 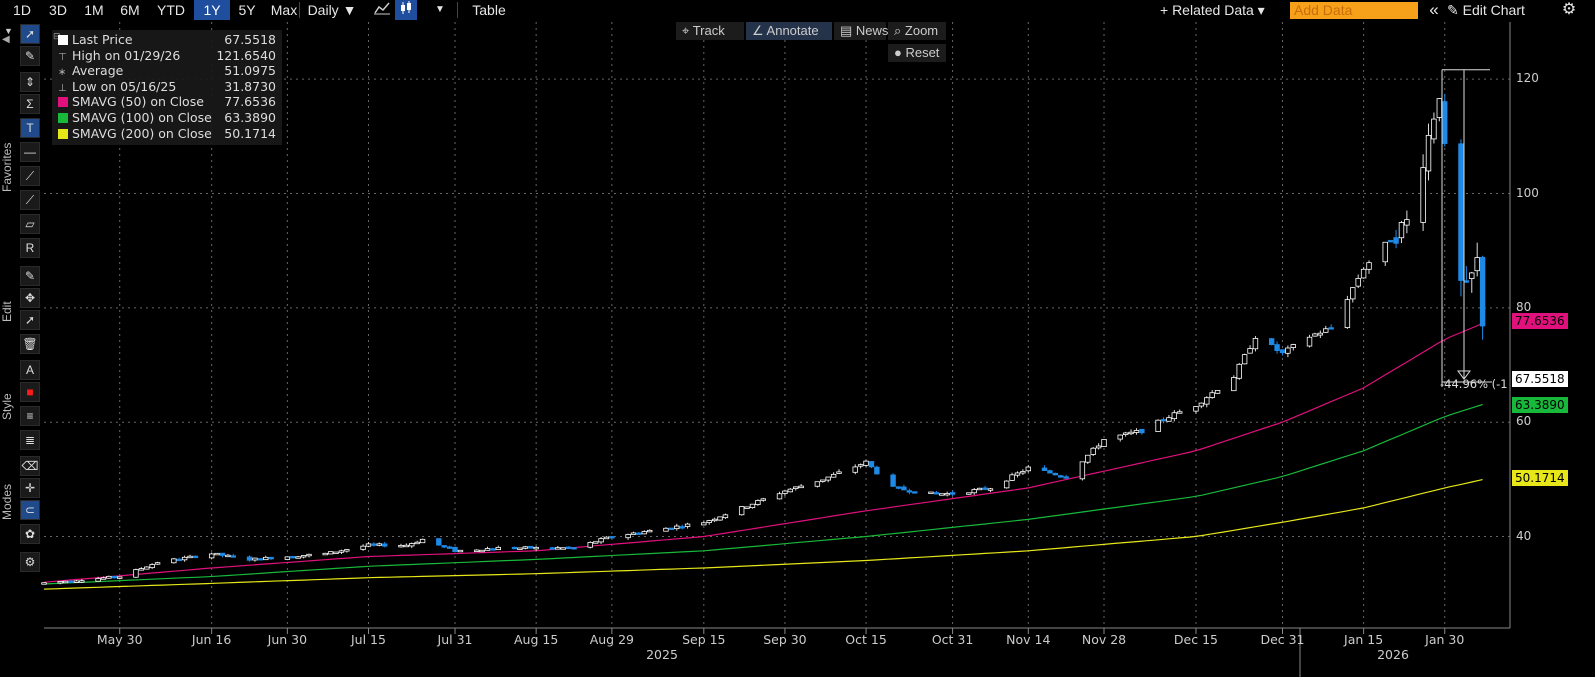 I want to click on palette-expand-icon: ▼, so click(x=8, y=31).